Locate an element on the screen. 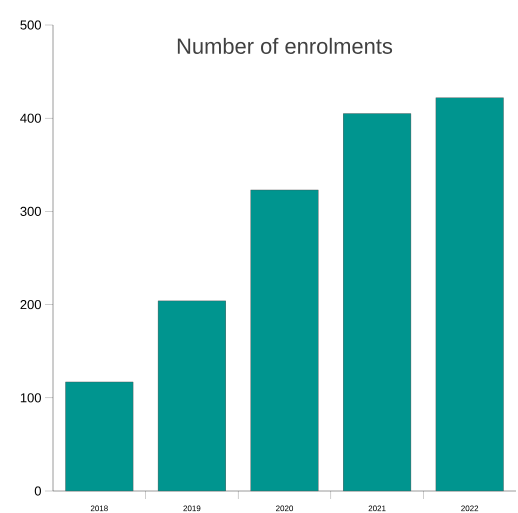 Image resolution: width=518 pixels, height=513 pixels. y-tick-label: 300 is located at coordinates (30, 211).